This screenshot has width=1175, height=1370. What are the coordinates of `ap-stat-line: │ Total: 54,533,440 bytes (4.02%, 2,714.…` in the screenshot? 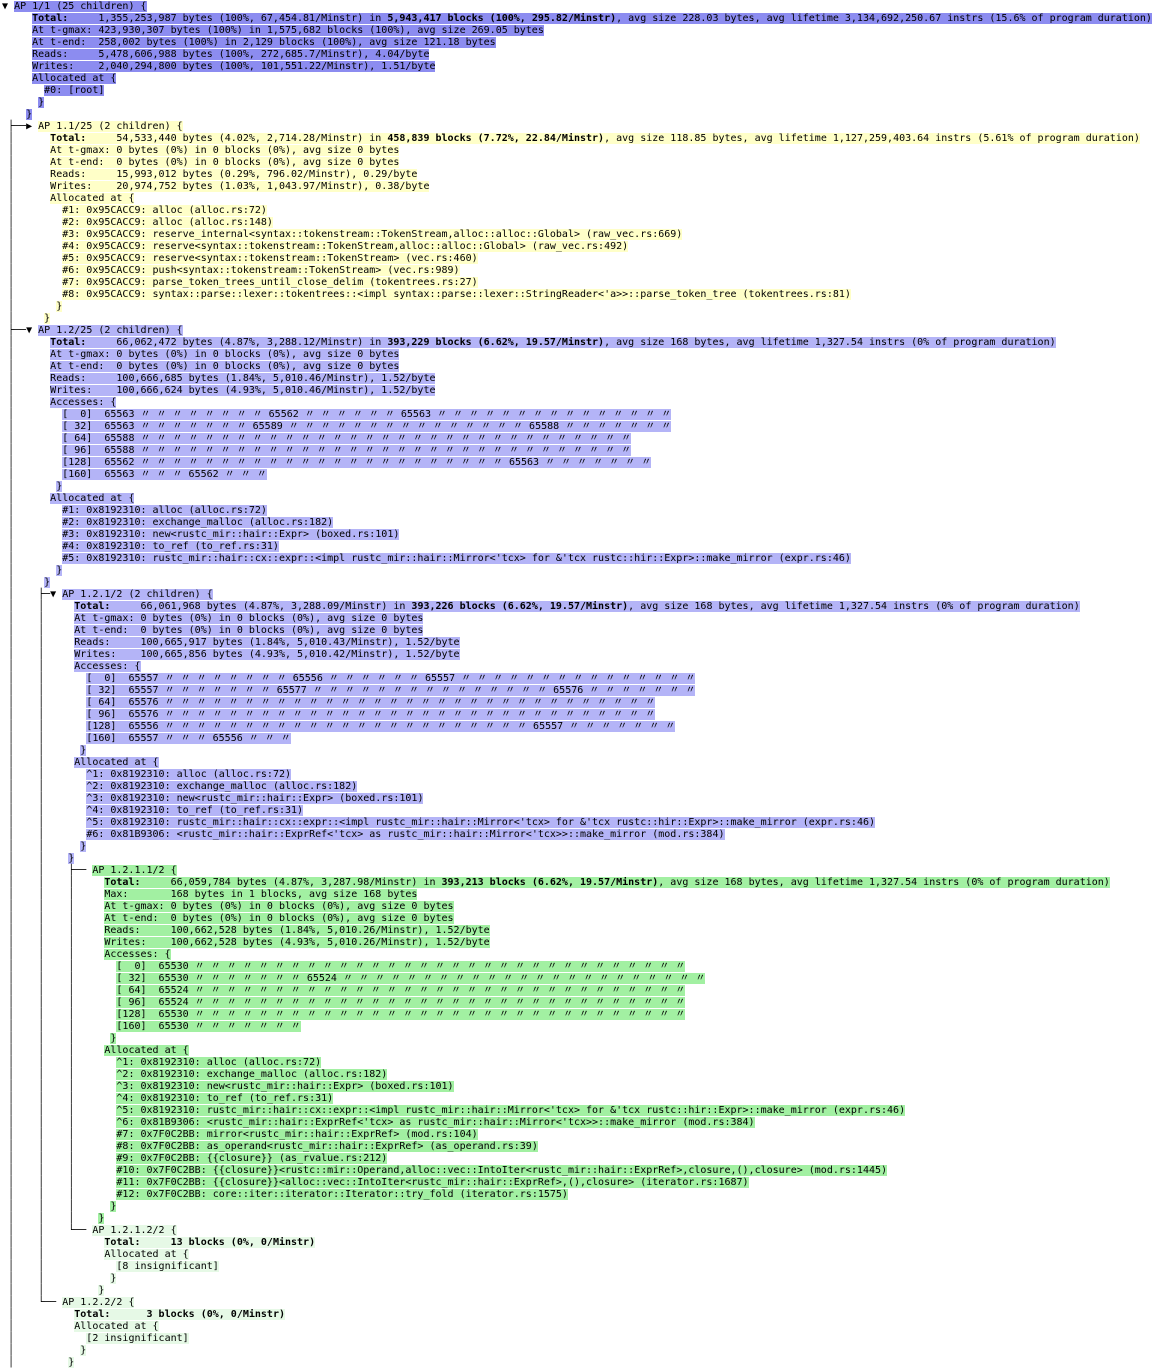 It's located at (588, 139).